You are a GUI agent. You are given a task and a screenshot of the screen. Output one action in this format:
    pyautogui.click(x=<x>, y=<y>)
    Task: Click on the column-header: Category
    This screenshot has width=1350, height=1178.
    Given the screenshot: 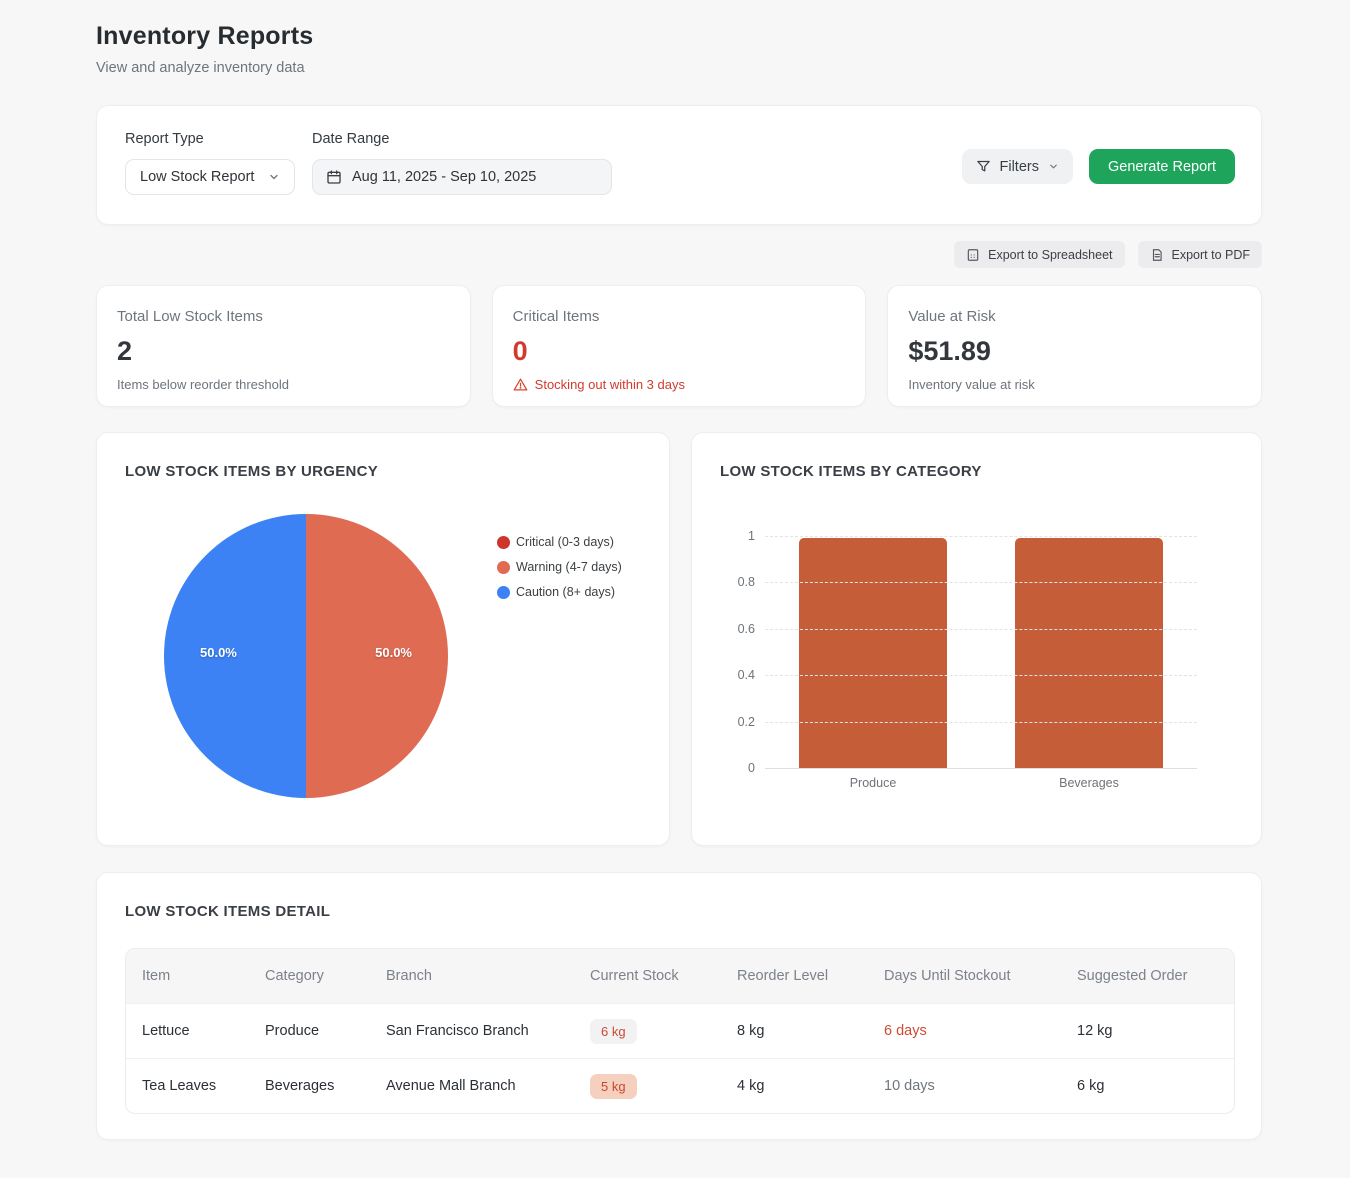 What is the action you would take?
    pyautogui.click(x=294, y=976)
    